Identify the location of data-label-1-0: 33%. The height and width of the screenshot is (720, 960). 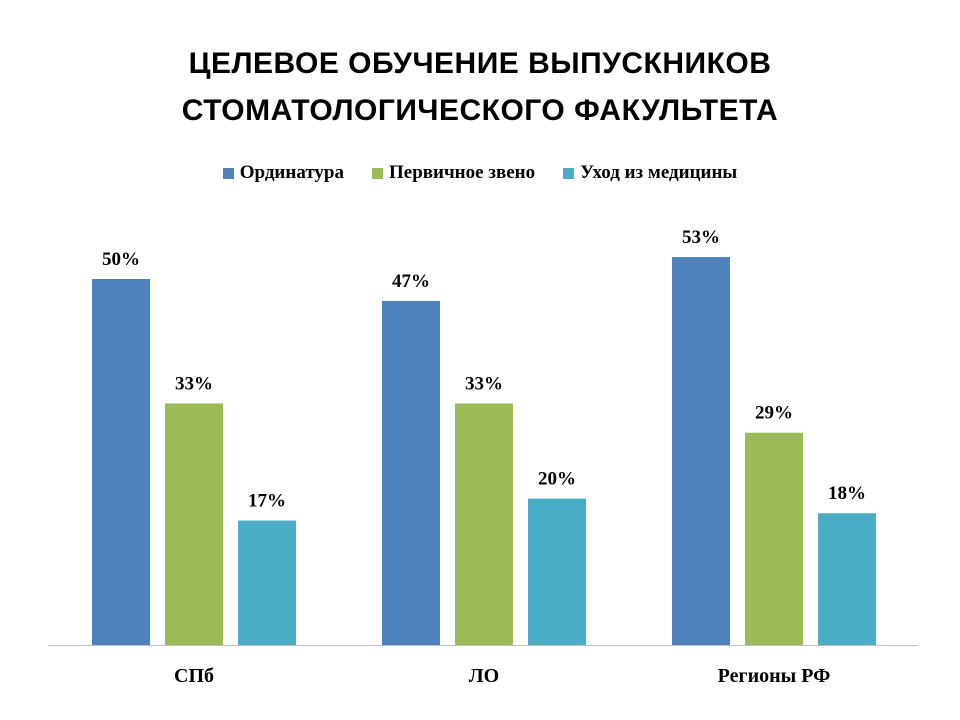
(194, 383).